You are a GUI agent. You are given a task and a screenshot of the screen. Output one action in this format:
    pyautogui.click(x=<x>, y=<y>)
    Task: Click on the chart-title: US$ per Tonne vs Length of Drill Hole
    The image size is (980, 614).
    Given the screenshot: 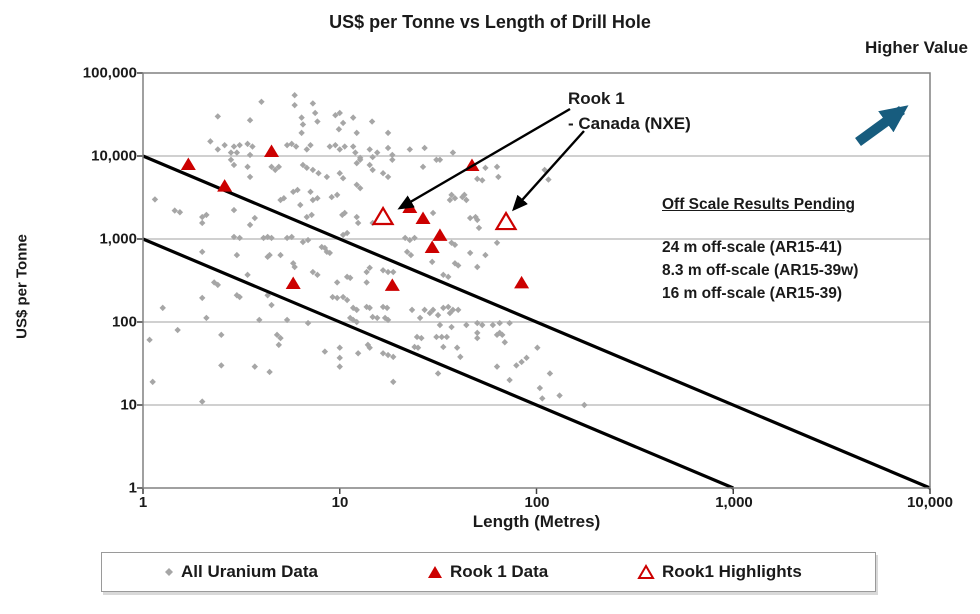 What is the action you would take?
    pyautogui.click(x=490, y=22)
    